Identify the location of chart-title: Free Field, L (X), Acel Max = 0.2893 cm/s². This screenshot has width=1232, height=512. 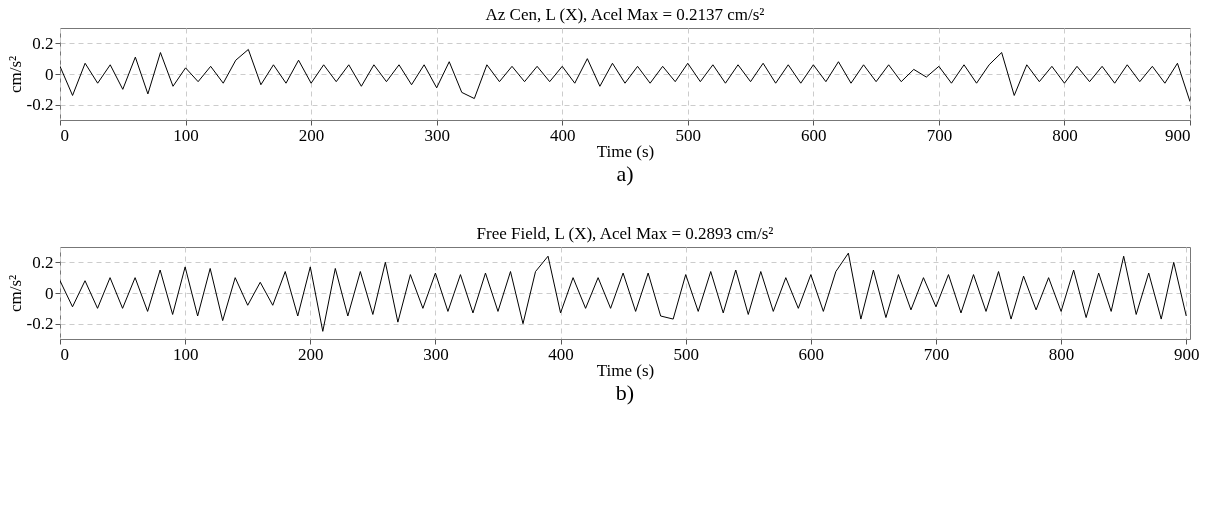
(625, 233).